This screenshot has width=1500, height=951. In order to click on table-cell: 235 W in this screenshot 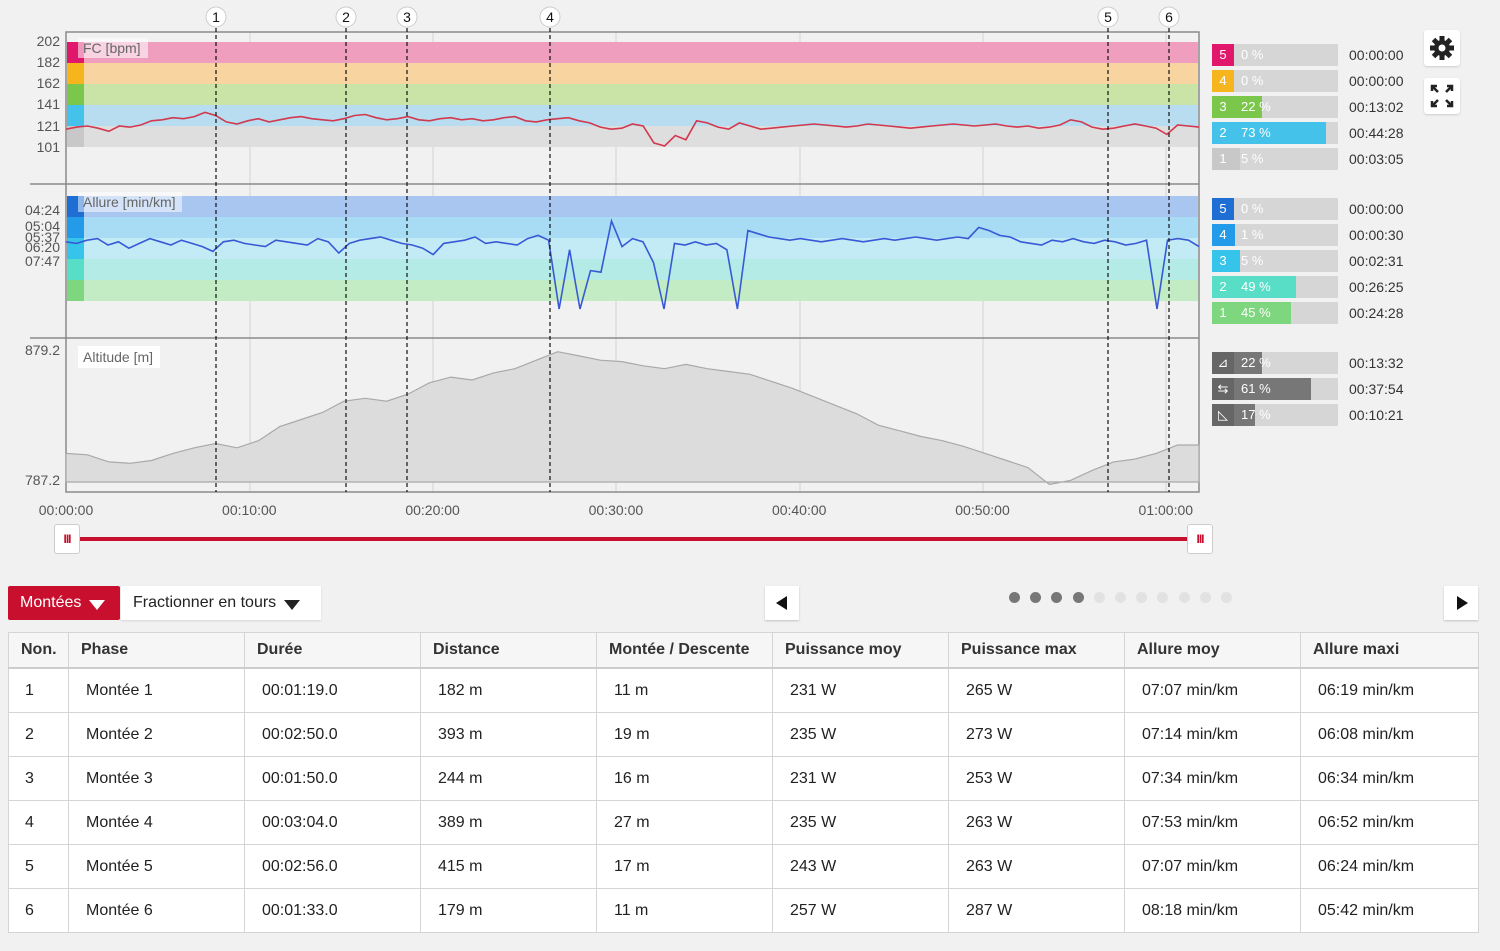, I will do `click(860, 822)`.